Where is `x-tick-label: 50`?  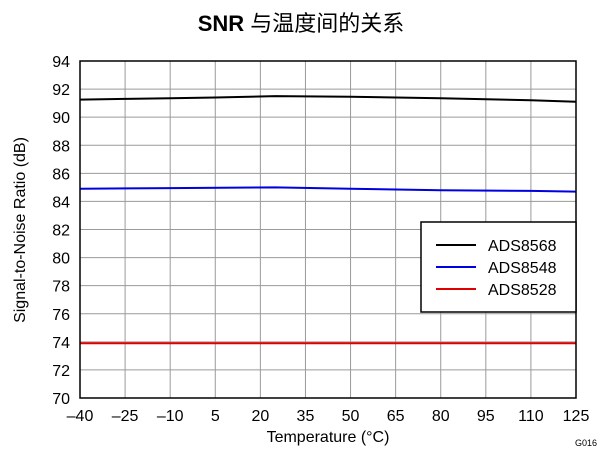
x-tick-label: 50 is located at coordinates (351, 416).